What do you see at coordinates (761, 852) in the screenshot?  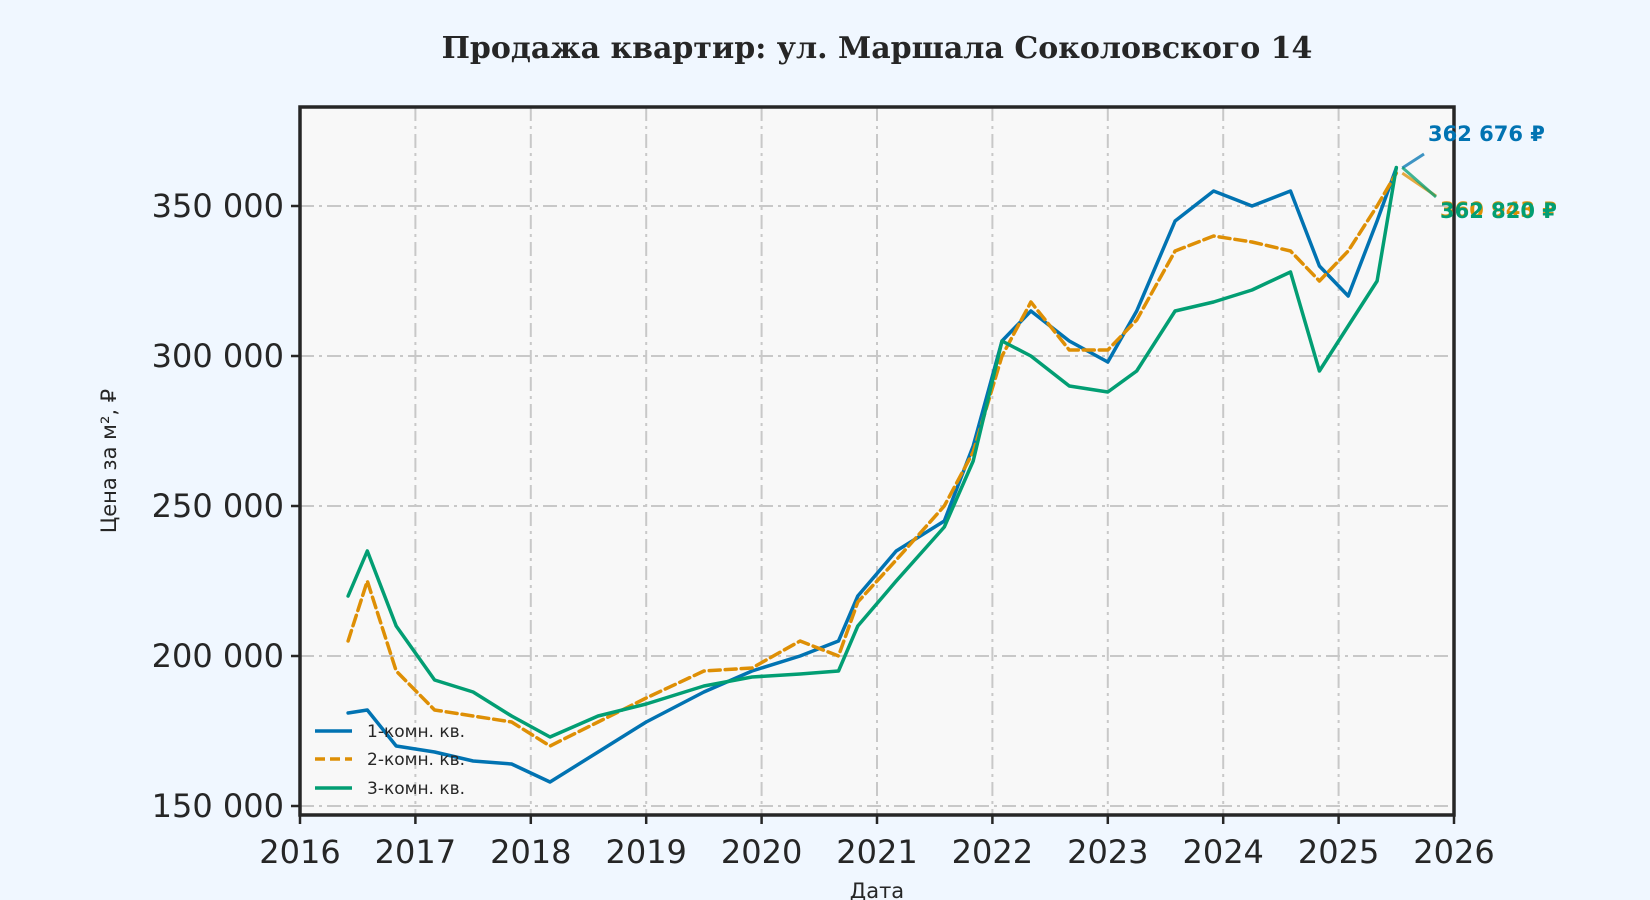 I see `x-tick-label: 2020` at bounding box center [761, 852].